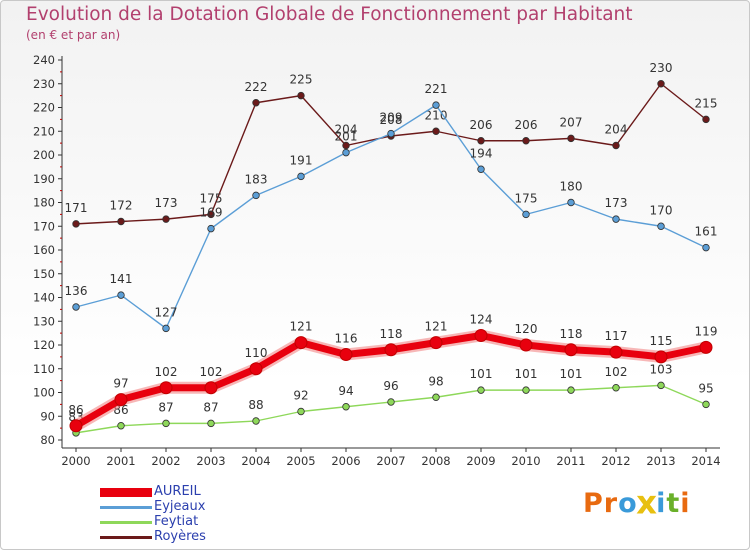 The height and width of the screenshot is (550, 750). What do you see at coordinates (706, 331) in the screenshot?
I see `data-label-AUREIL: 119` at bounding box center [706, 331].